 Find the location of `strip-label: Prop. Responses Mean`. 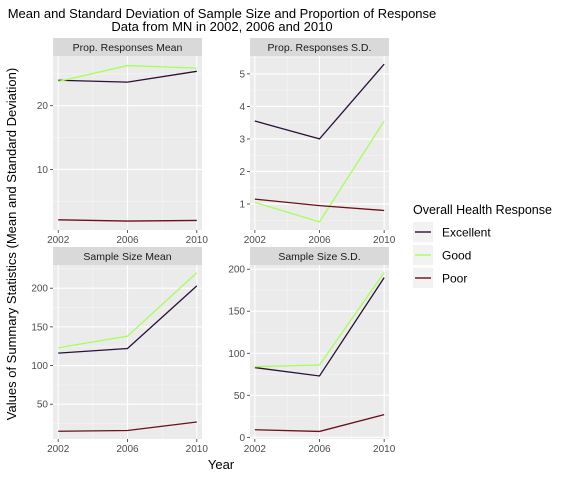

strip-label: Prop. Responses Mean is located at coordinates (128, 48).